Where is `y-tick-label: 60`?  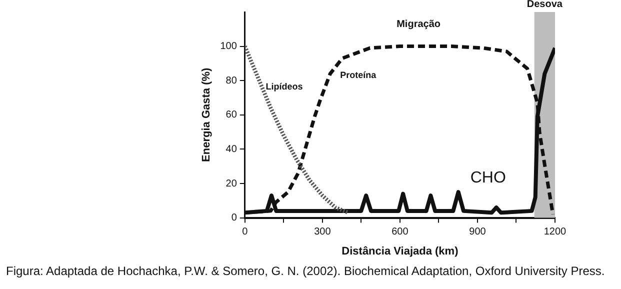 y-tick-label: 60 is located at coordinates (232, 115).